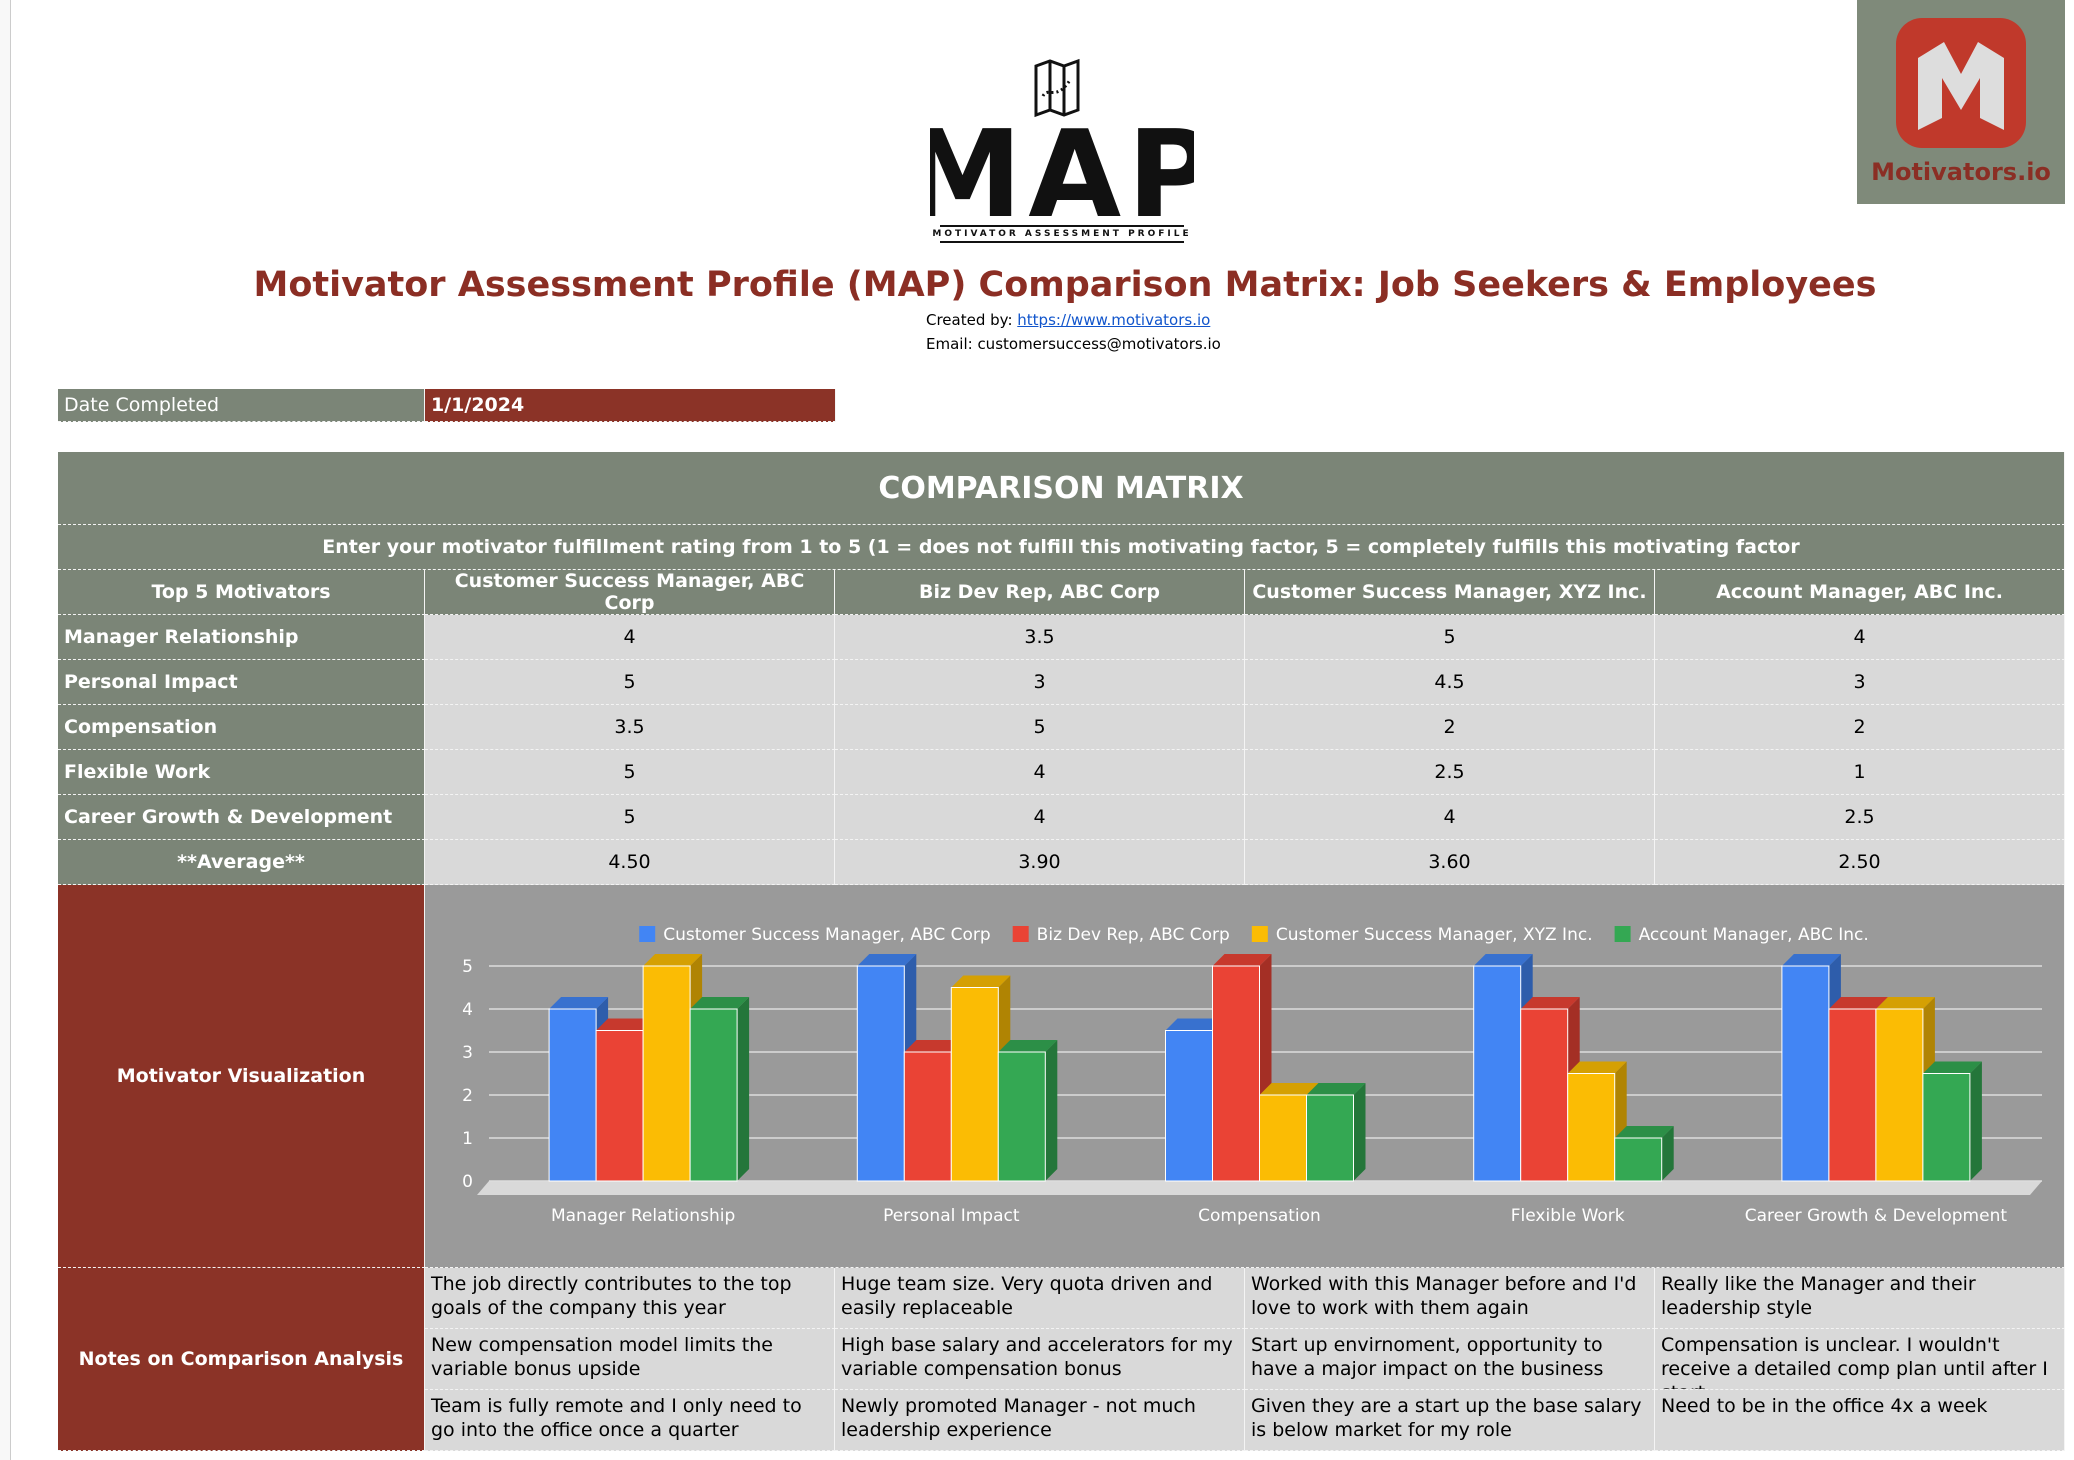  I want to click on motivator: Manager Relationship, so click(241, 637).